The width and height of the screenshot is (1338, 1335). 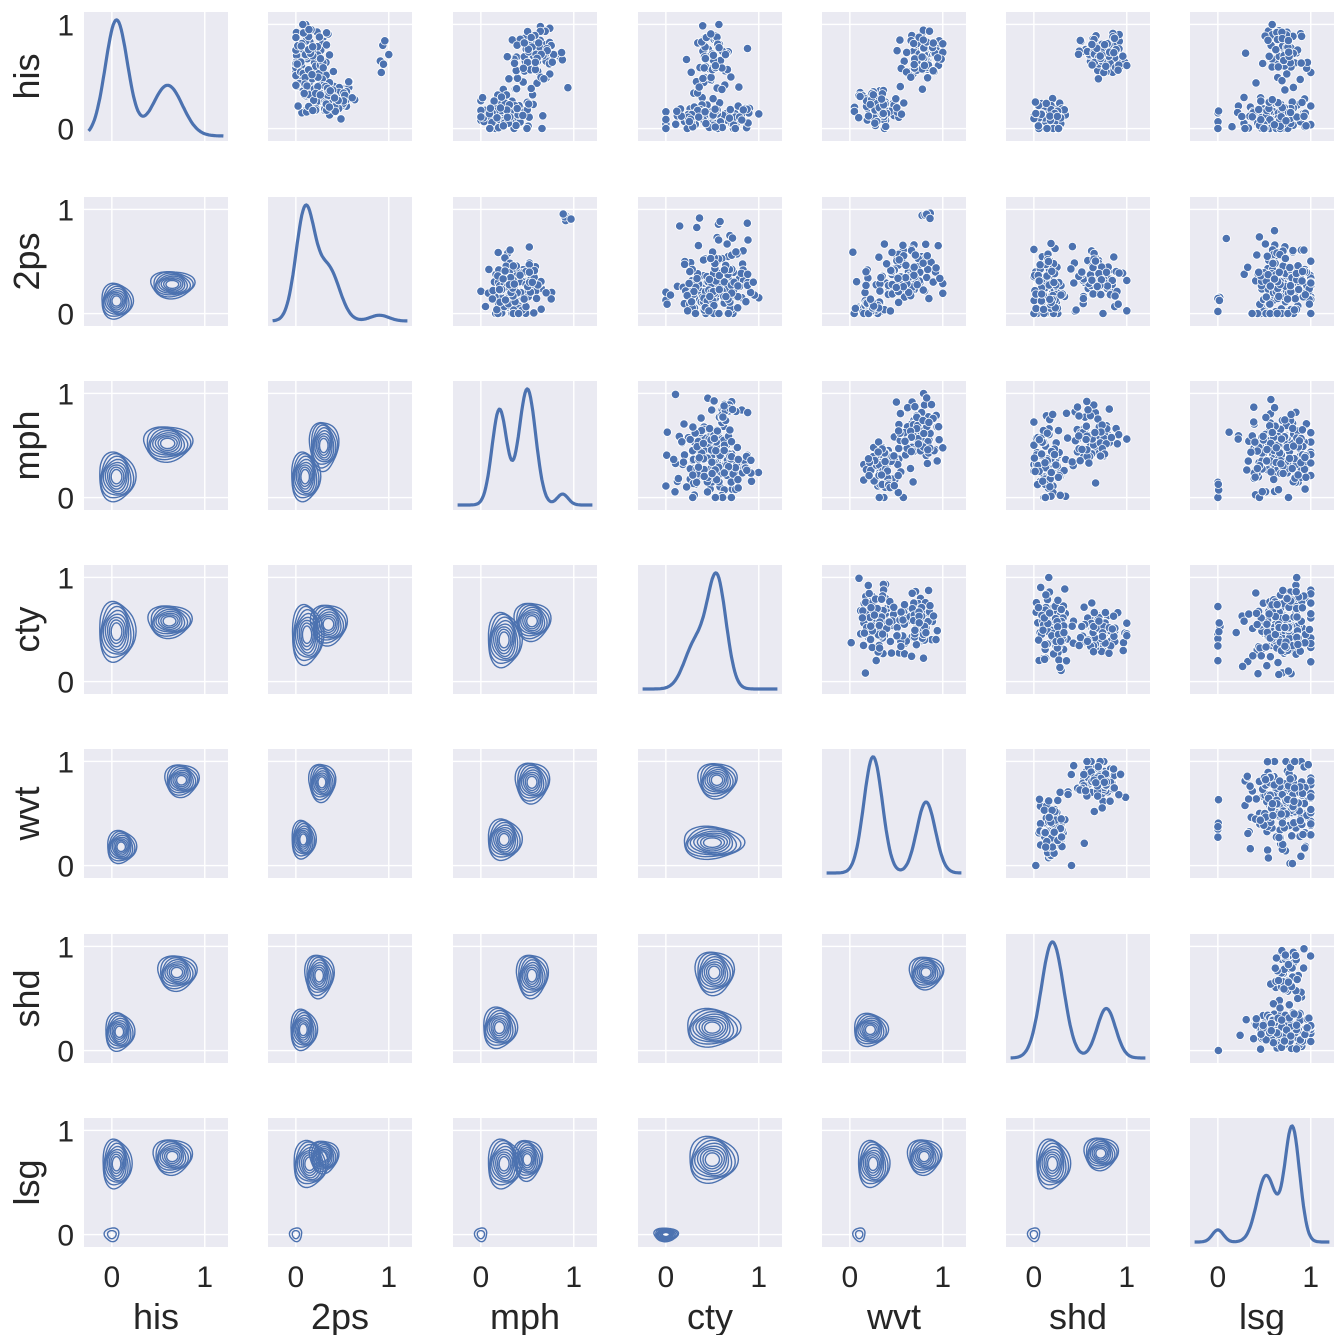 I want to click on panel-mph-vs-cty, so click(x=710, y=445).